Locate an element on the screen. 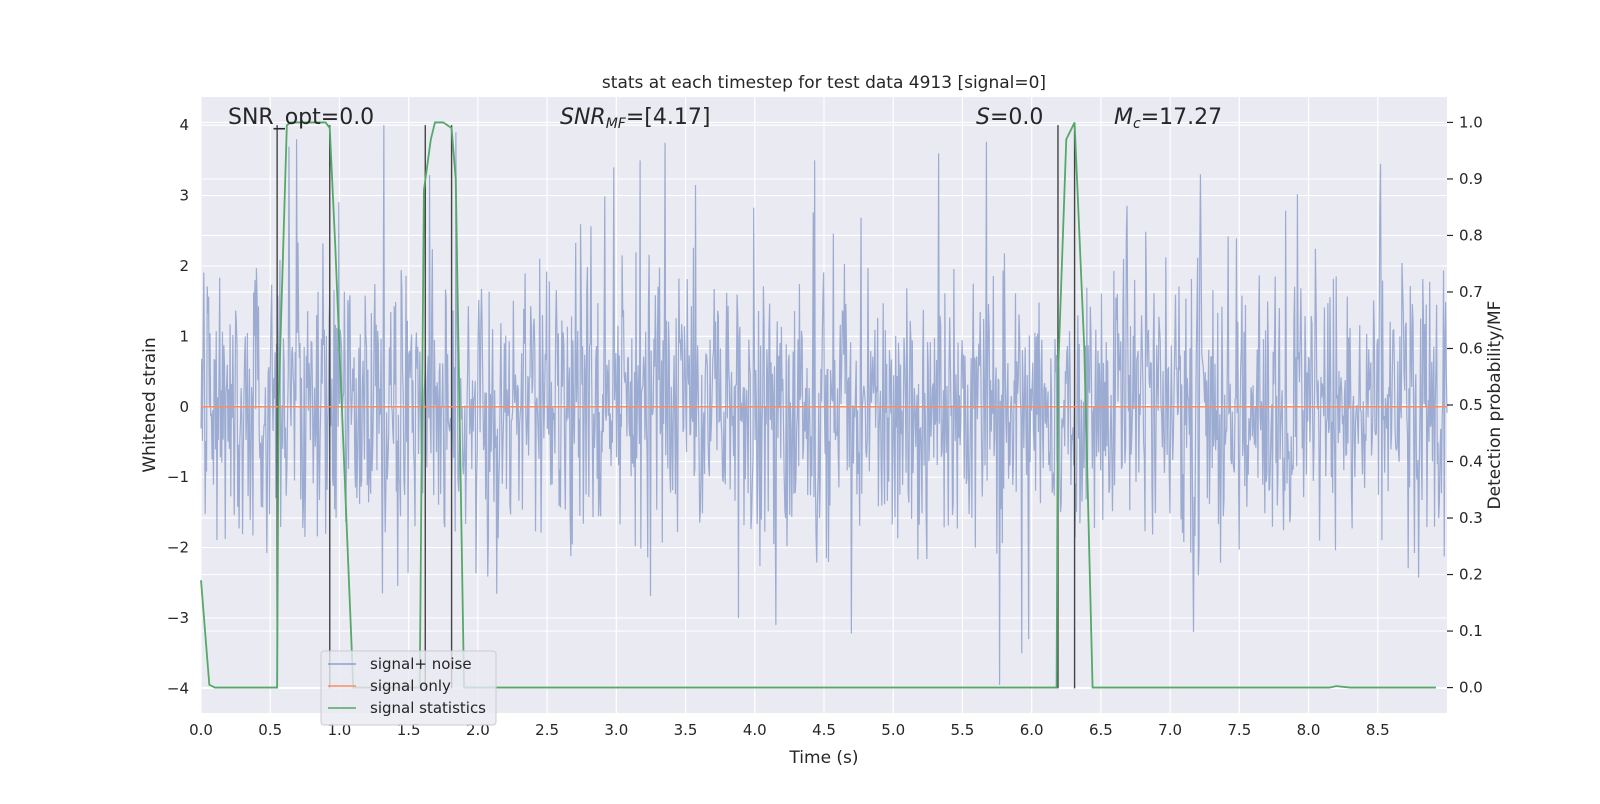  y-right-tick-label-1: 0.1 is located at coordinates (1471, 631).